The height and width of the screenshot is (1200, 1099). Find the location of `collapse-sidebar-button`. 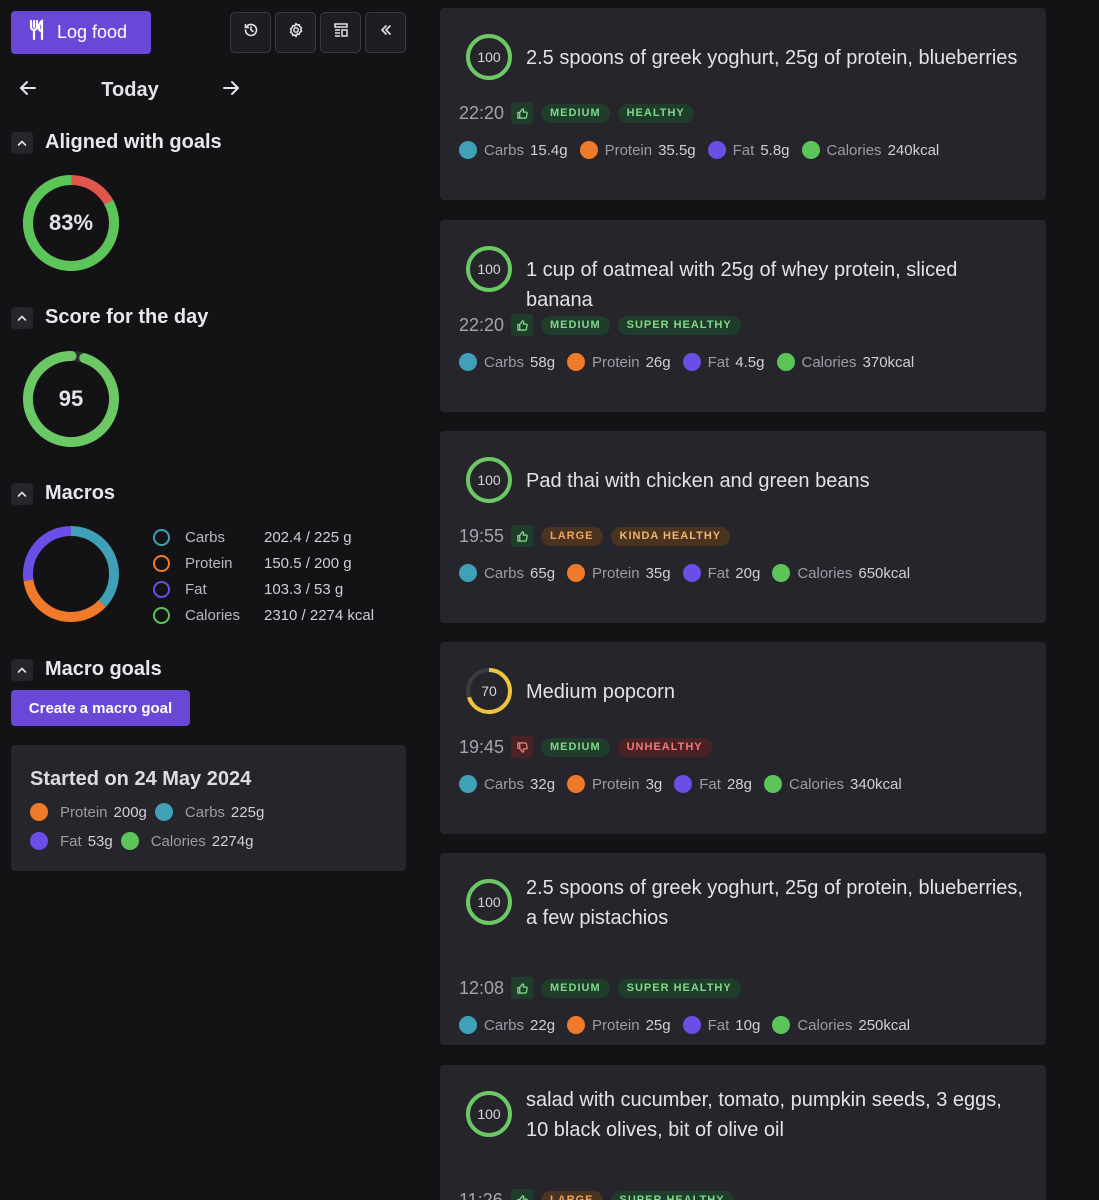

collapse-sidebar-button is located at coordinates (385, 32).